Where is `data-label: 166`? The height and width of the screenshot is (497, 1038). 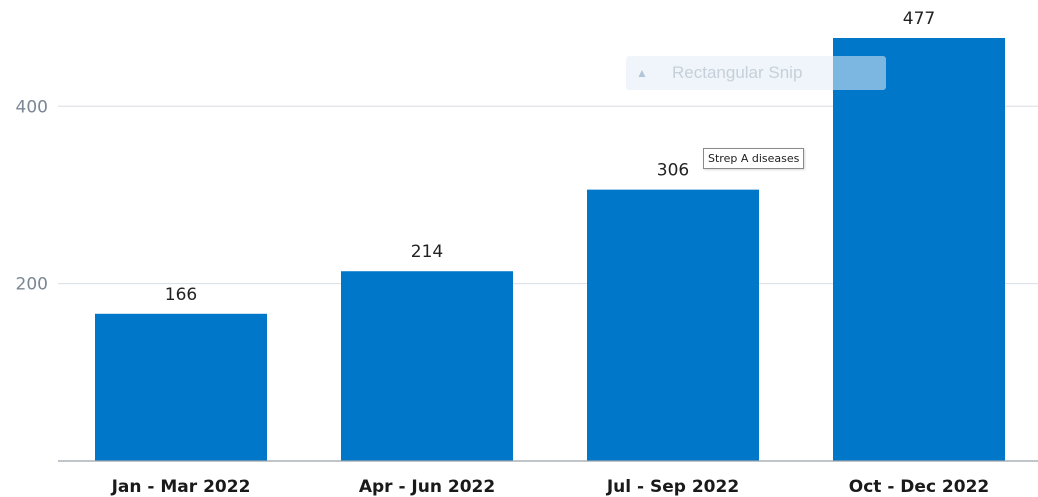
data-label: 166 is located at coordinates (181, 295).